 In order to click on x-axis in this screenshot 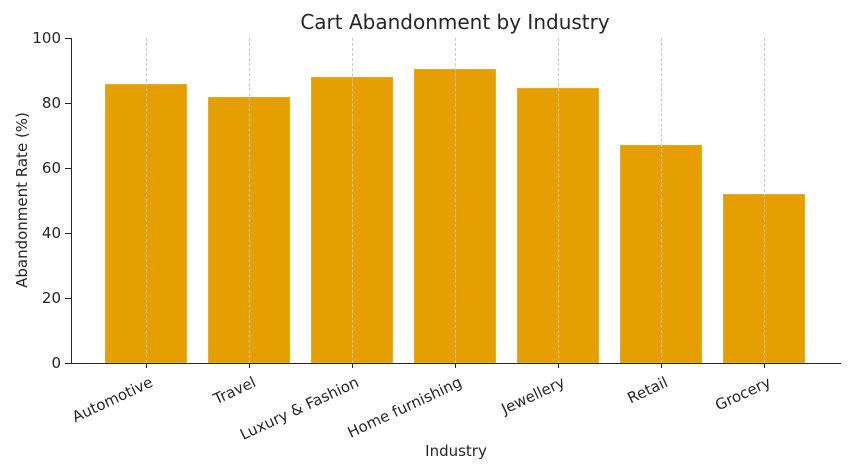, I will do `click(456, 363)`.